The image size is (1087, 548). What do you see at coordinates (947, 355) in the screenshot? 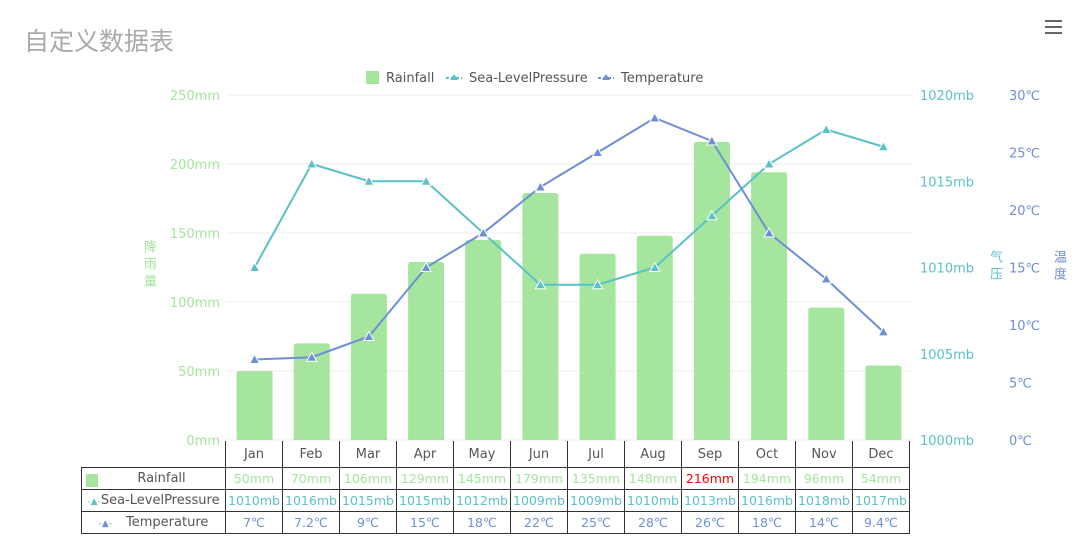
I see `y-tick-pressure: 1005mb` at bounding box center [947, 355].